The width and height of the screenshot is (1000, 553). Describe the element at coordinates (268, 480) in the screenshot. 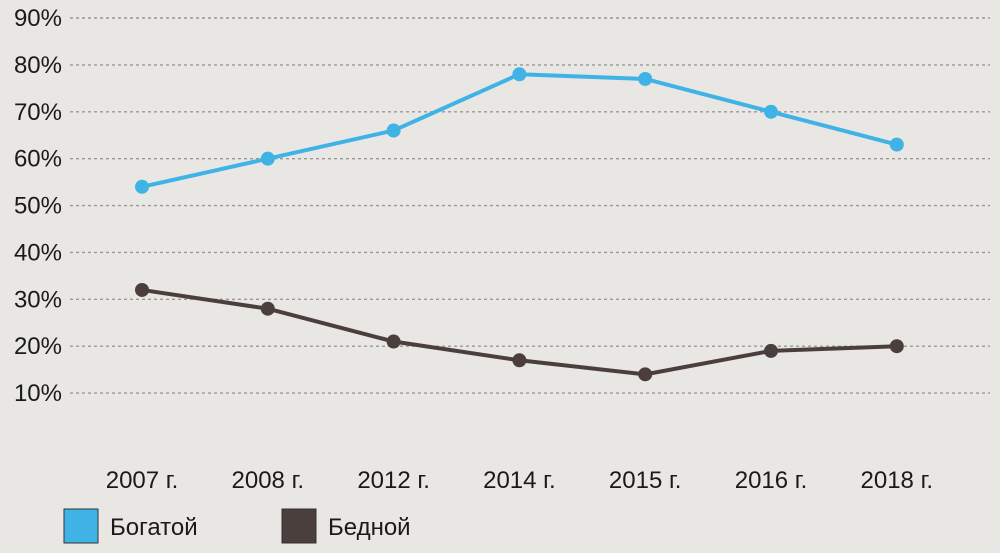

I see `x-tick-label: 2008 г.` at that location.